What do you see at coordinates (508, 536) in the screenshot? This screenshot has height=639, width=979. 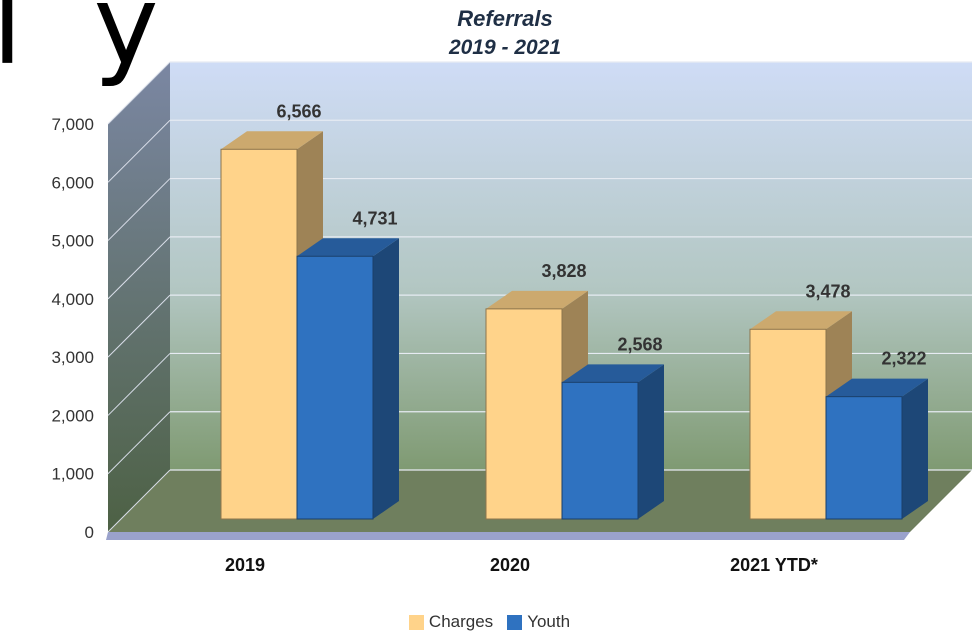 I see `floor-edge` at bounding box center [508, 536].